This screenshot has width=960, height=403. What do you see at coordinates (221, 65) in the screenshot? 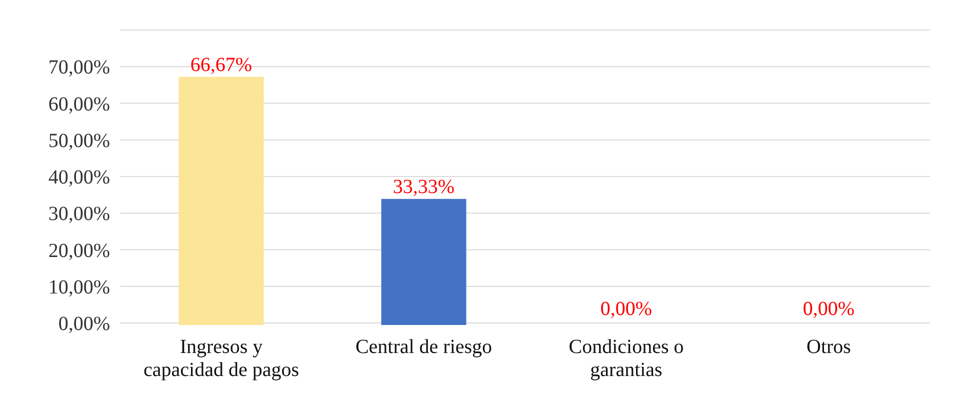
I see `data-label: 66,67%` at bounding box center [221, 65].